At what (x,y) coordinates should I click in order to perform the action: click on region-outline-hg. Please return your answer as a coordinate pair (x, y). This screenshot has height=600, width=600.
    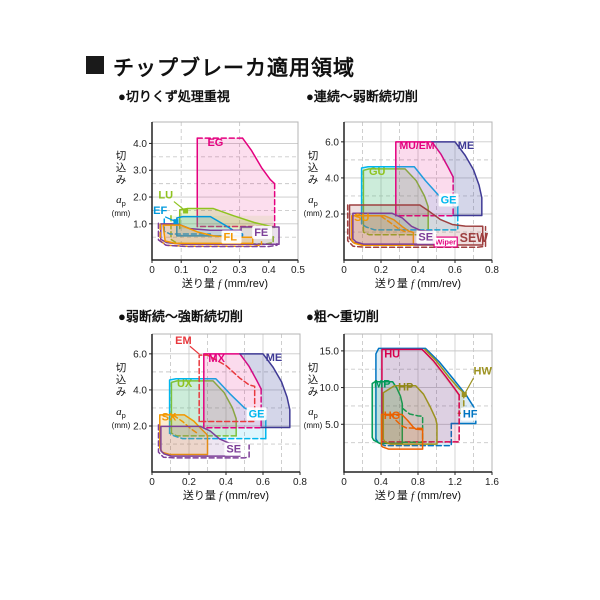
    Looking at the image, I should click on (406, 421).